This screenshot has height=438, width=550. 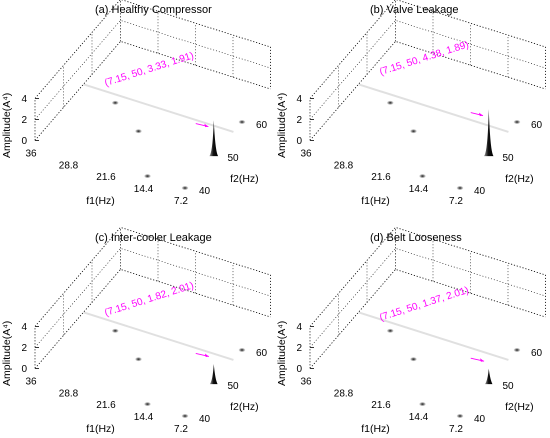 What do you see at coordinates (153, 10) in the screenshot?
I see `chart-title: (a) Healthy Compressor` at bounding box center [153, 10].